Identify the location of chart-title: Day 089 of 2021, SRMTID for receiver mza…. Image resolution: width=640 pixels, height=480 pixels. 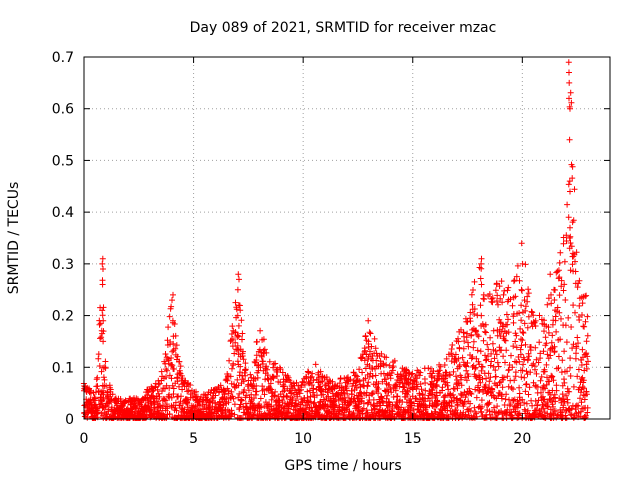
(343, 28).